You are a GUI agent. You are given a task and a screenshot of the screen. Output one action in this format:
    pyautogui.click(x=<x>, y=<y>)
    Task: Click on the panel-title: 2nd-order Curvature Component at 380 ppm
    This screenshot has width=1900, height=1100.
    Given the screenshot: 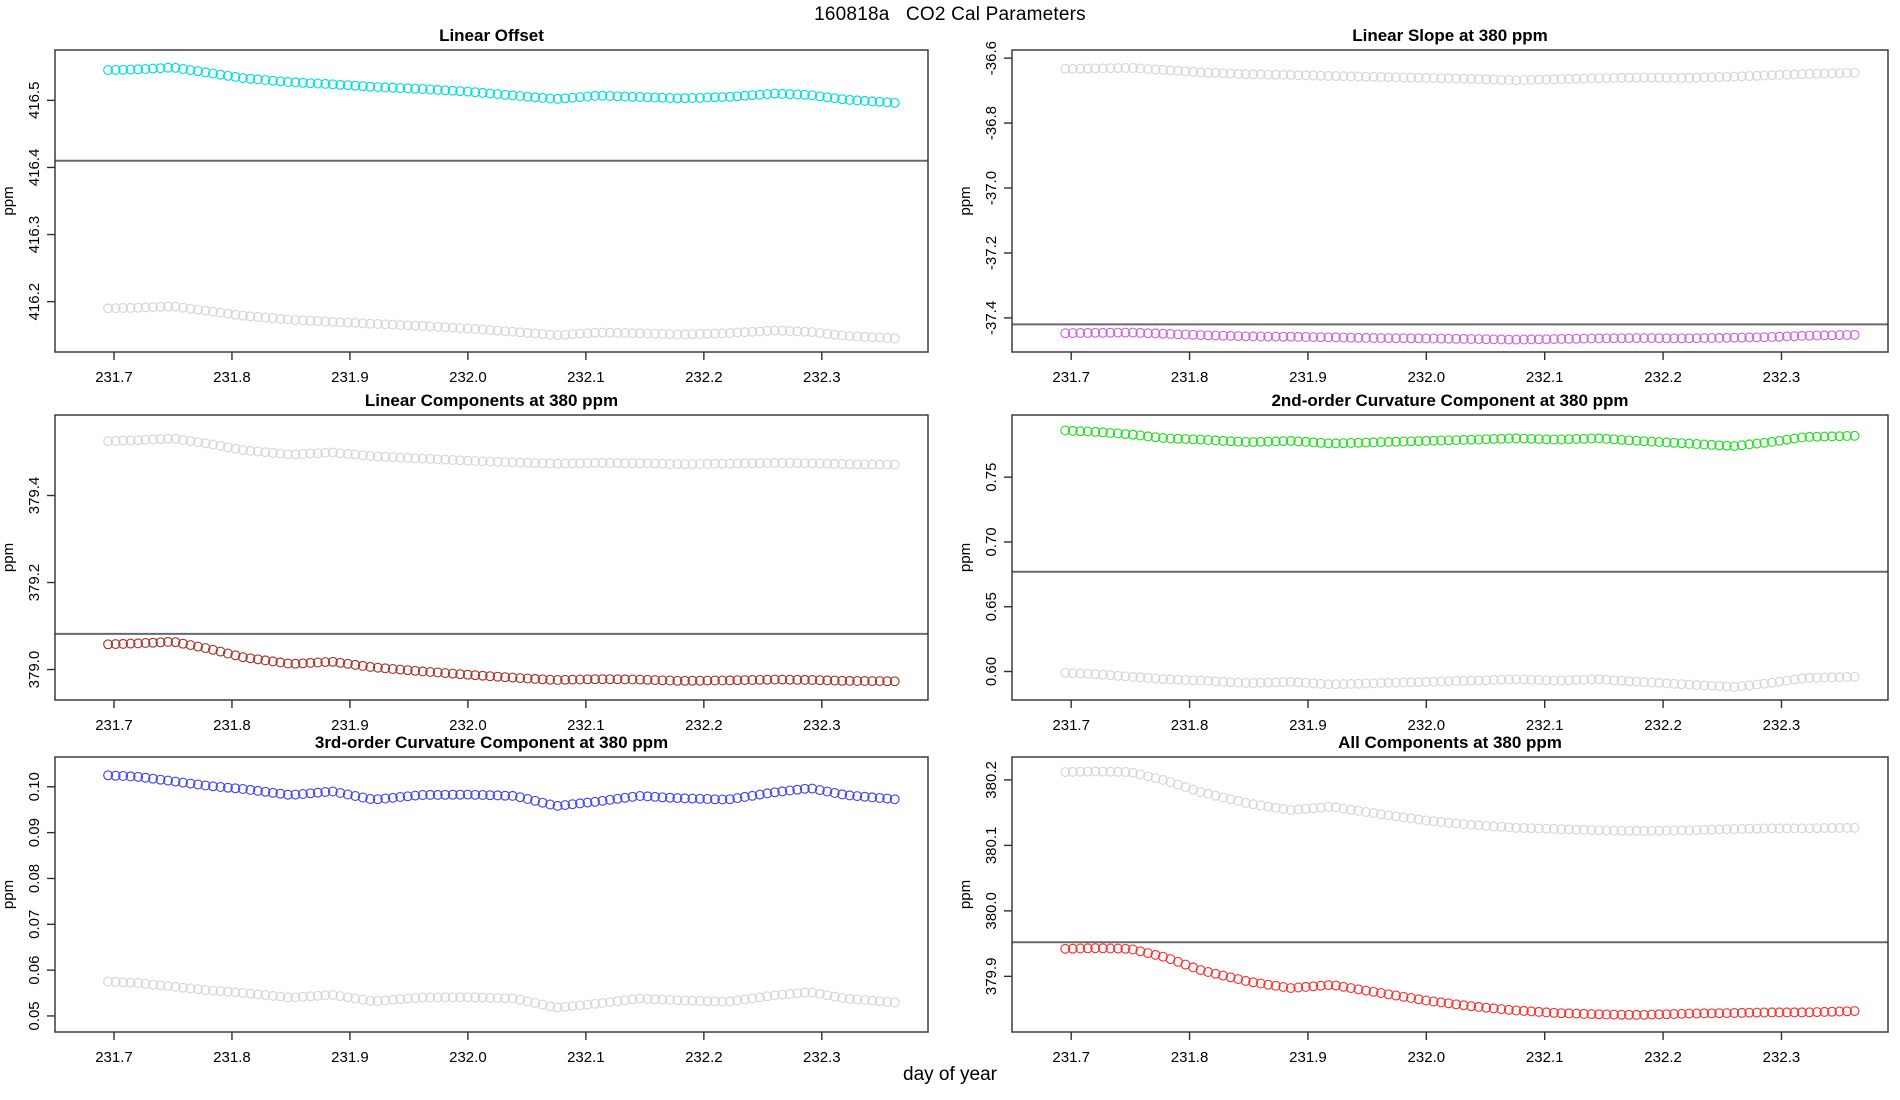 What is the action you would take?
    pyautogui.click(x=1449, y=400)
    